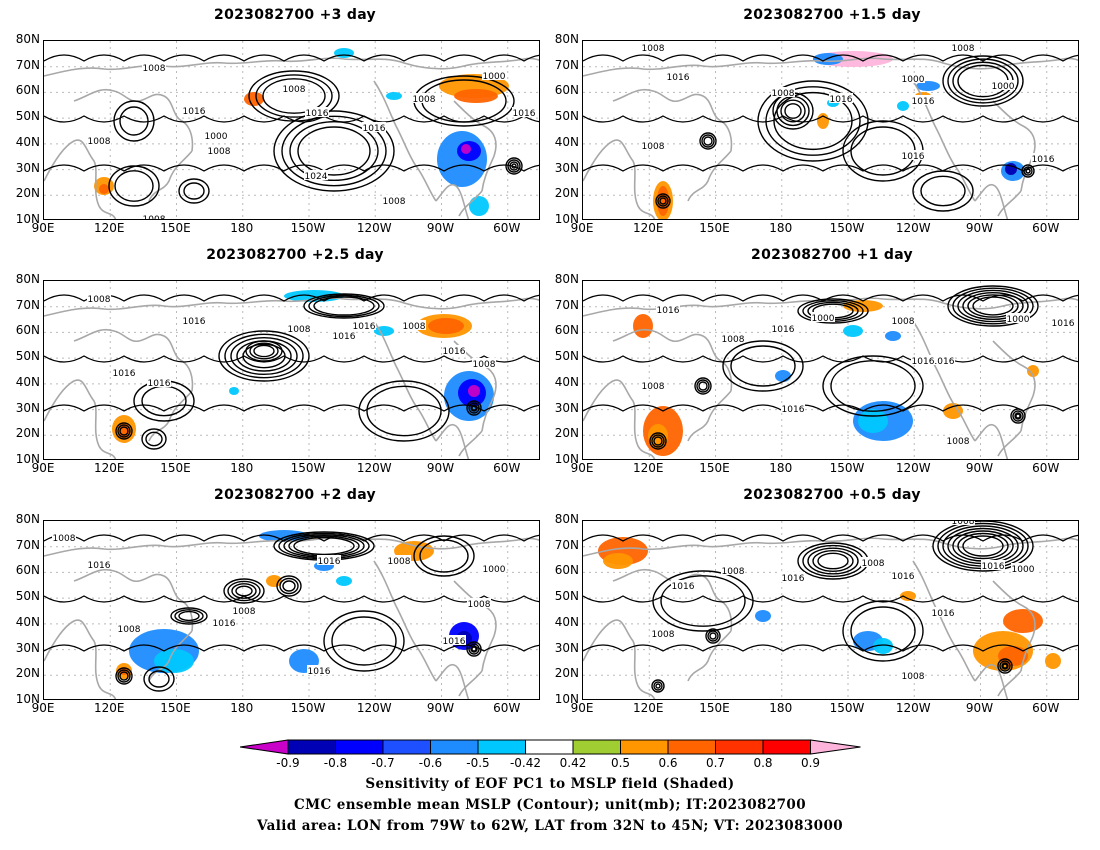 This screenshot has width=1100, height=850. I want to click on x-tick-label: 150E, so click(714, 708).